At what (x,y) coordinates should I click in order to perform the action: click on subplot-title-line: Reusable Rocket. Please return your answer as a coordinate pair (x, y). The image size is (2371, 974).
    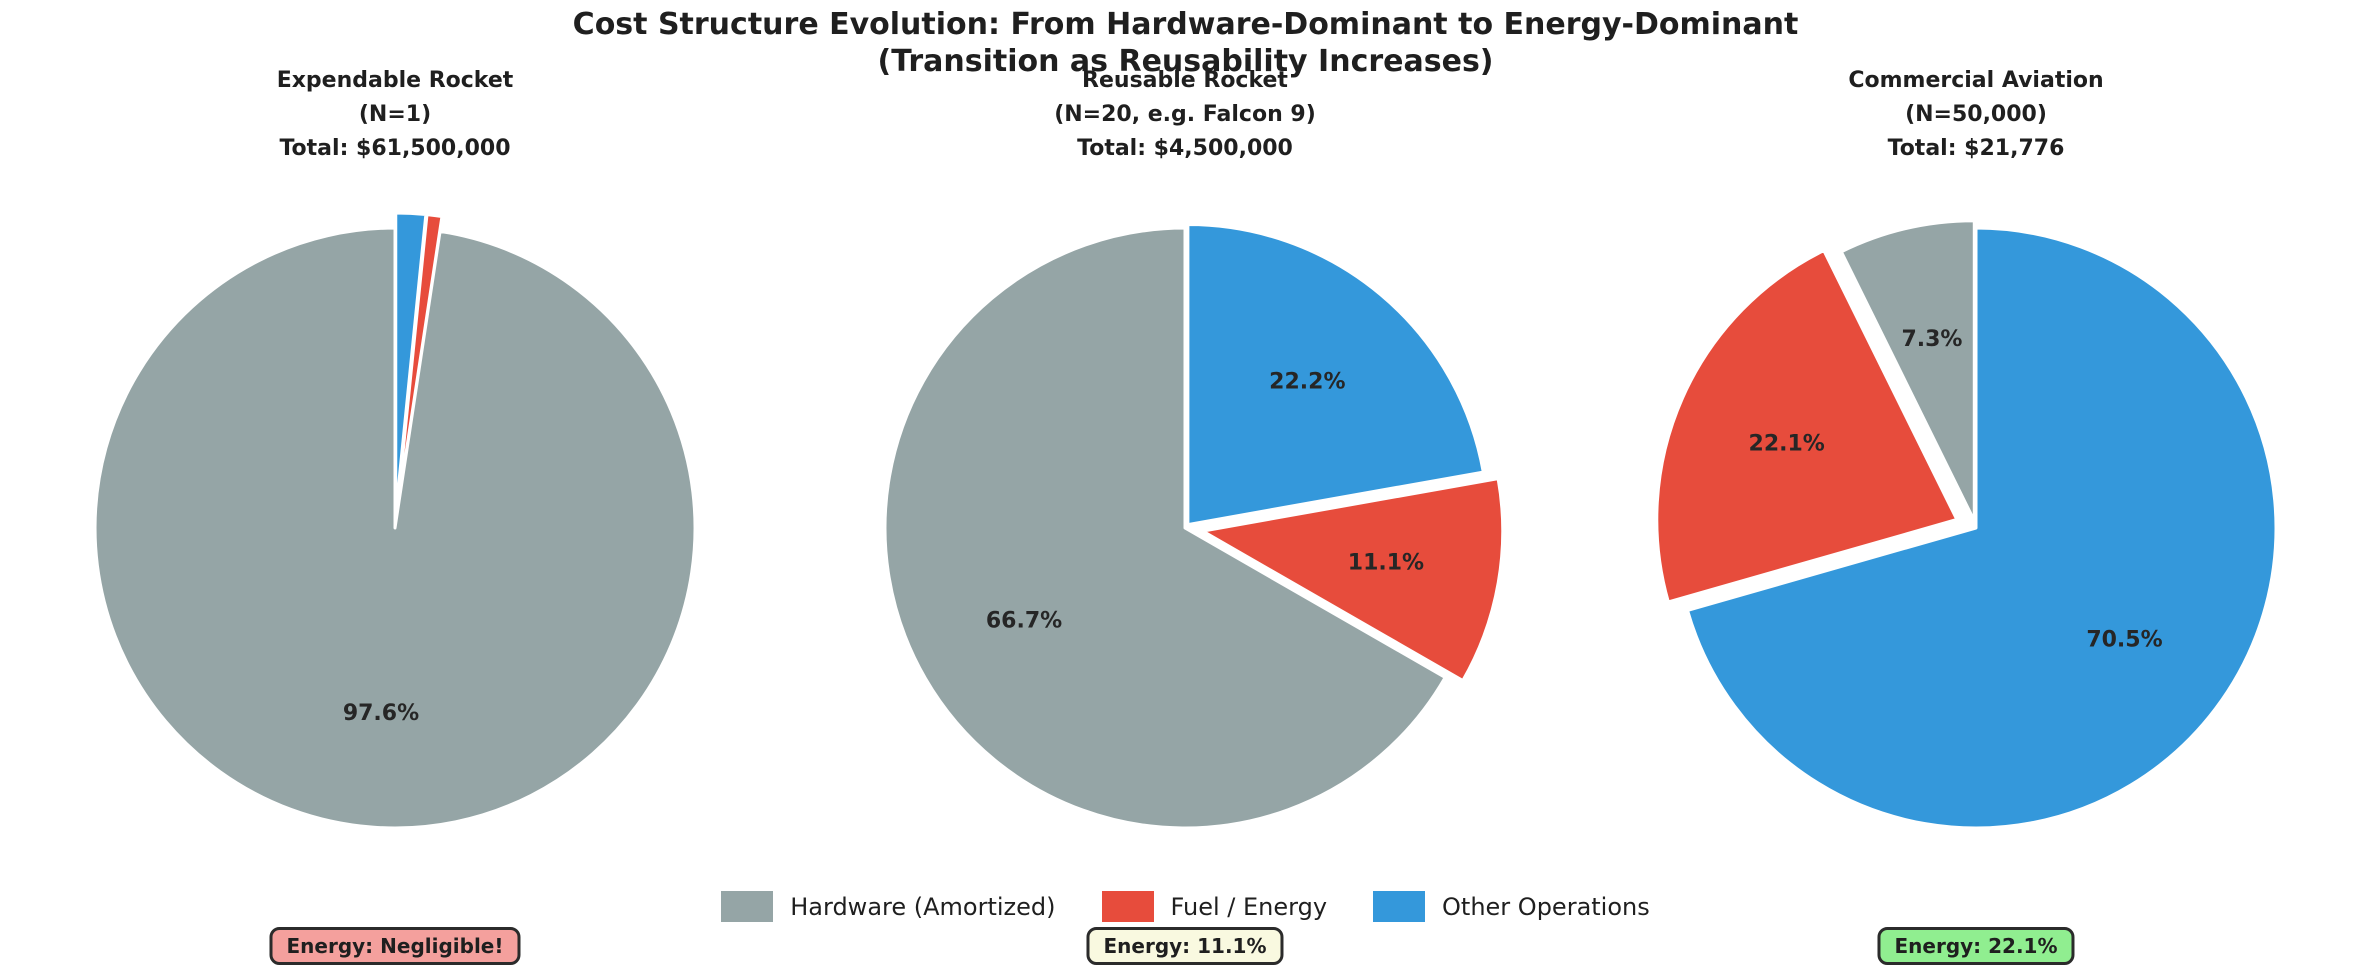
    Looking at the image, I should click on (1185, 80).